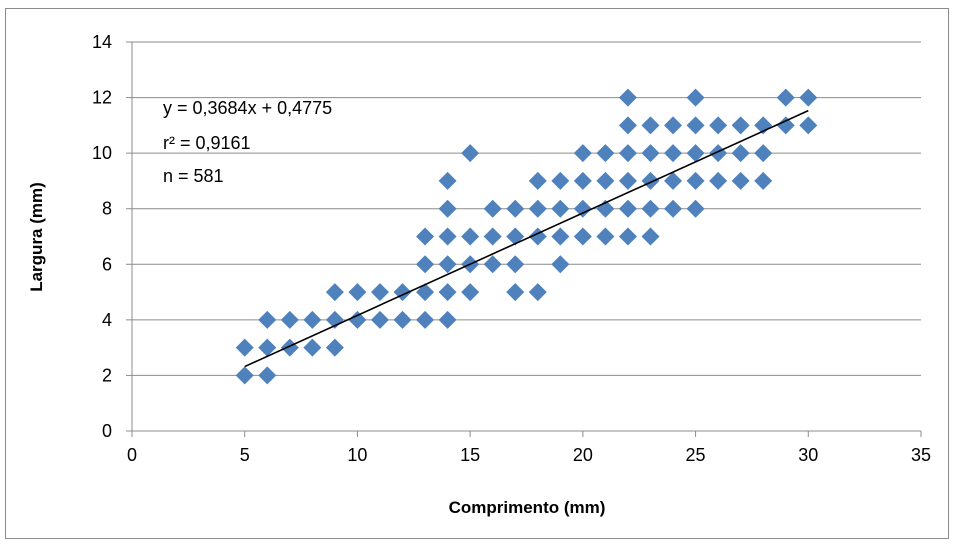 Image resolution: width=955 pixels, height=545 pixels. I want to click on y-axis-title: Largura (mm), so click(36, 237).